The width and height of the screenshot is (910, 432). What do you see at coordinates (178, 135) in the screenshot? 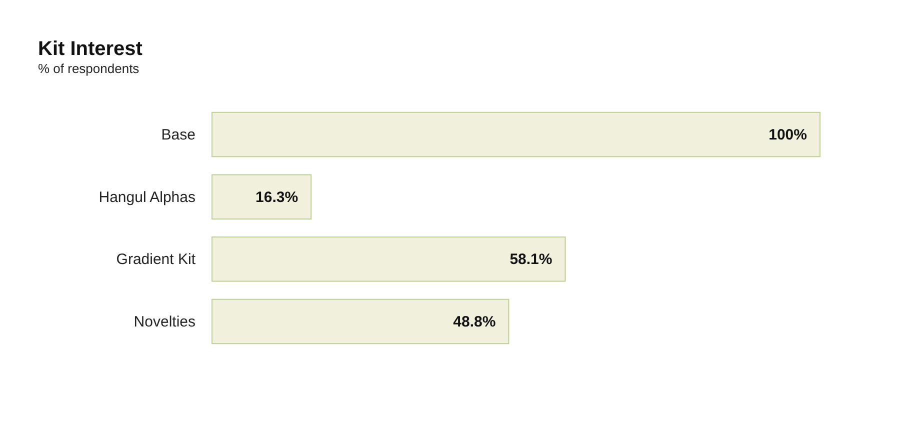
I see `y-tick-label: Base` at bounding box center [178, 135].